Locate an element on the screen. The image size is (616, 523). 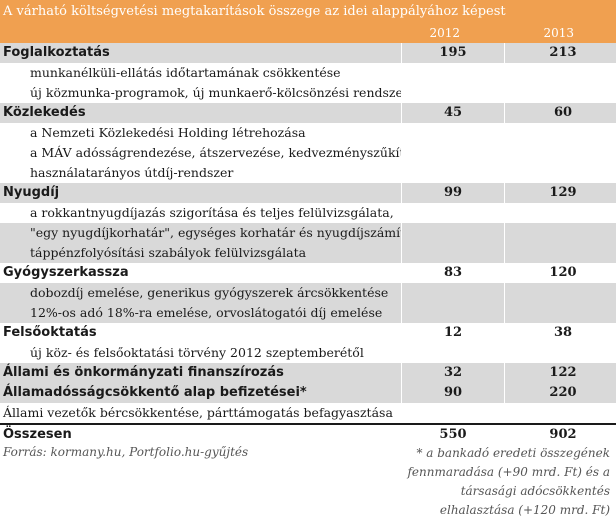
category-label: Közlekedés is located at coordinates (201, 113).